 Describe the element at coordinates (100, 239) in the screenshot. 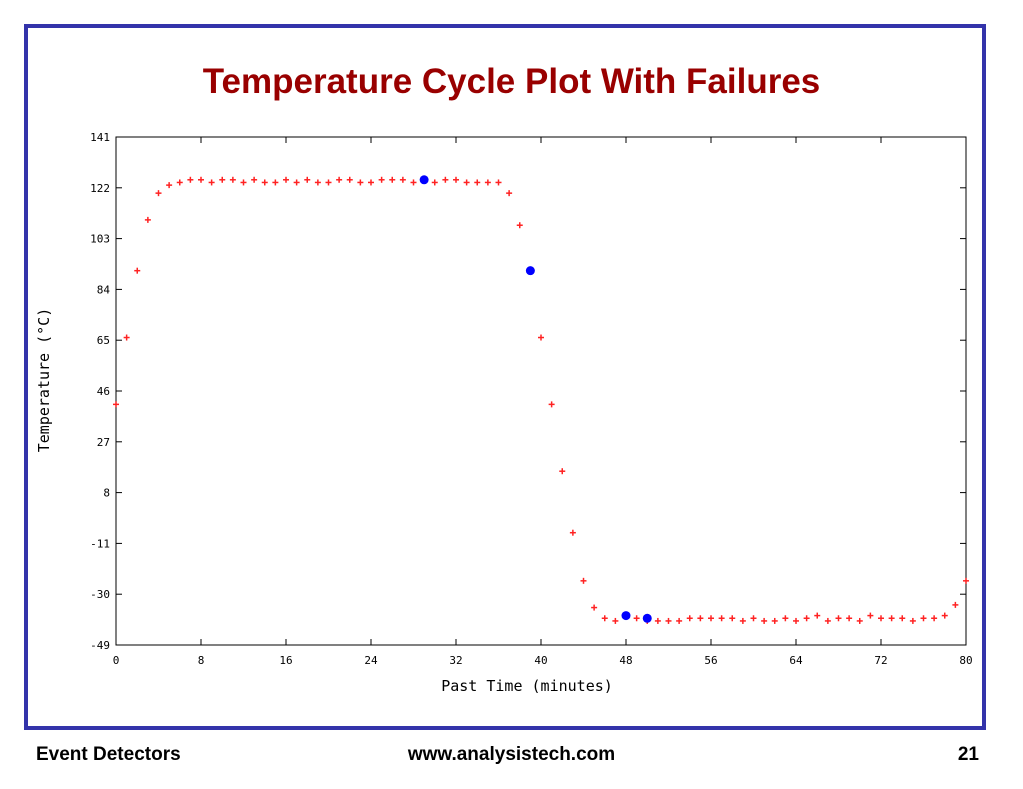

I see `y-tick-label: 103` at that location.